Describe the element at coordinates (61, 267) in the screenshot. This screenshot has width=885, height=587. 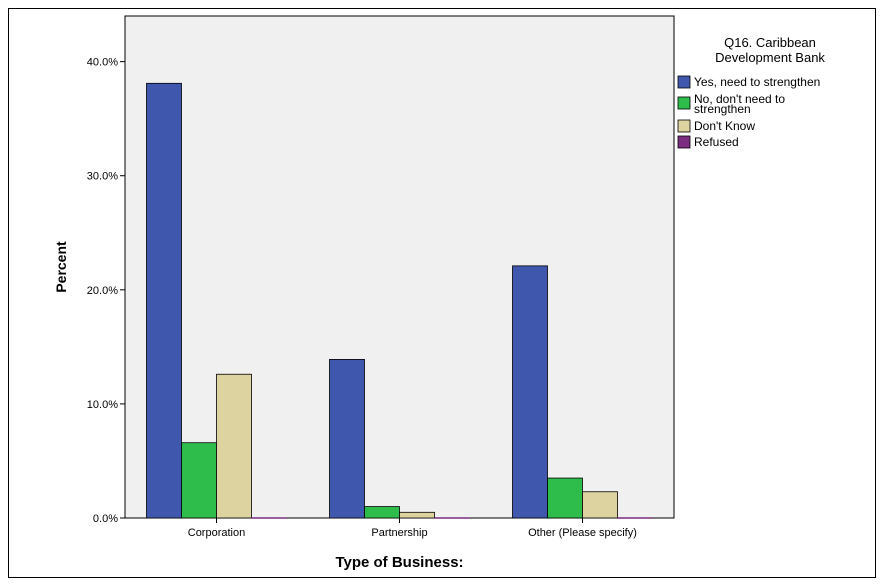
I see `y-axis-title: Percent` at that location.